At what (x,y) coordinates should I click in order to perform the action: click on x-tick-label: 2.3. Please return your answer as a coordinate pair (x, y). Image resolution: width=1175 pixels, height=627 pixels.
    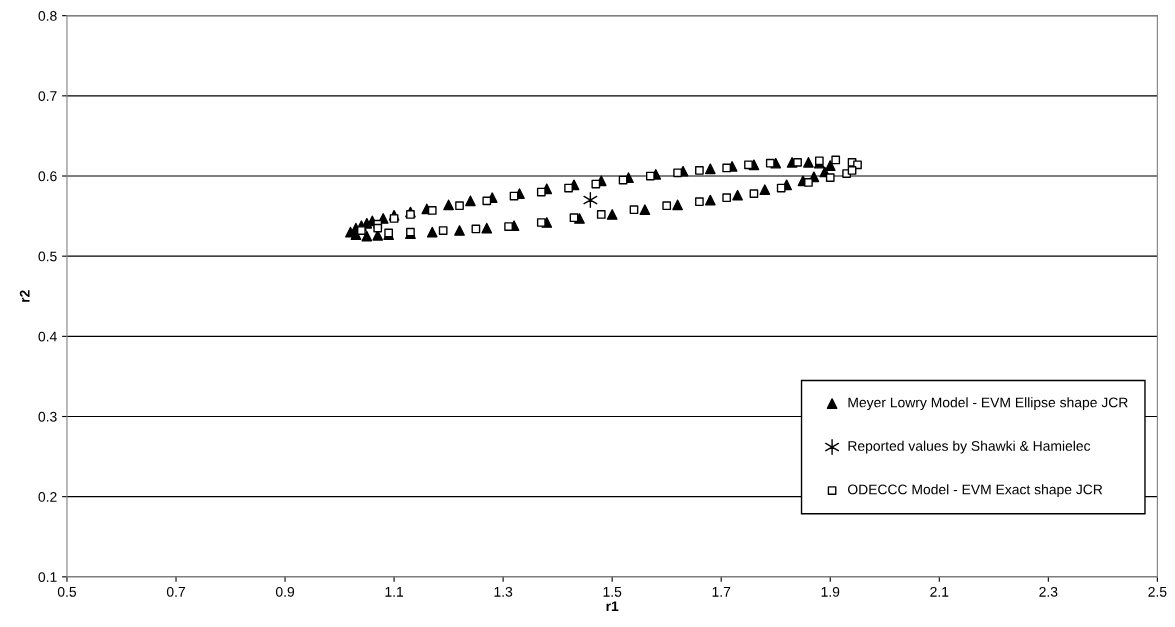
    Looking at the image, I should click on (1048, 591).